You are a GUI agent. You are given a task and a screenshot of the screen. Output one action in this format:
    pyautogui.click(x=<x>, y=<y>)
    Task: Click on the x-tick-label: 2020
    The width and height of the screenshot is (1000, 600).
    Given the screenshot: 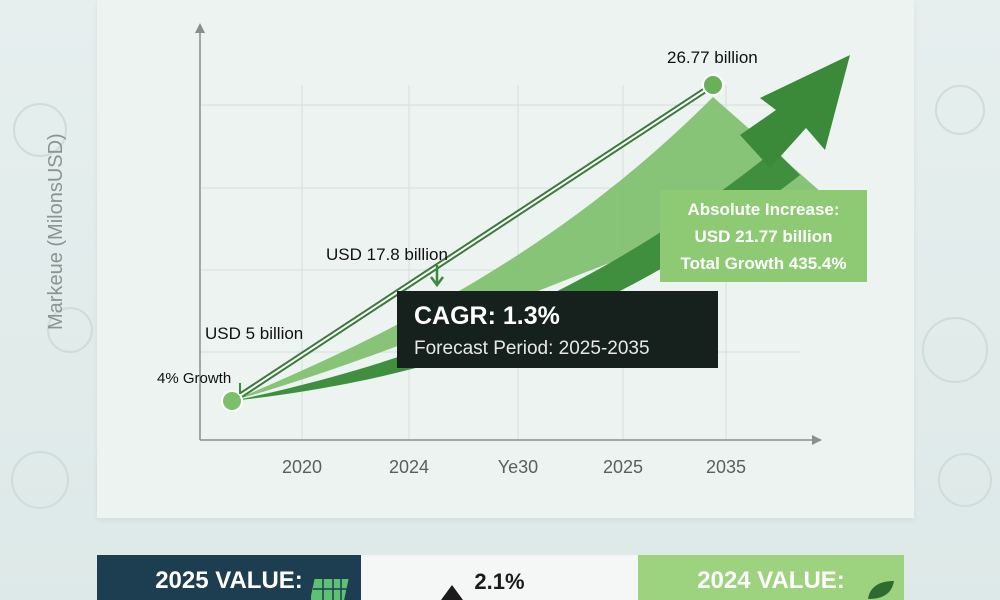 What is the action you would take?
    pyautogui.click(x=302, y=467)
    